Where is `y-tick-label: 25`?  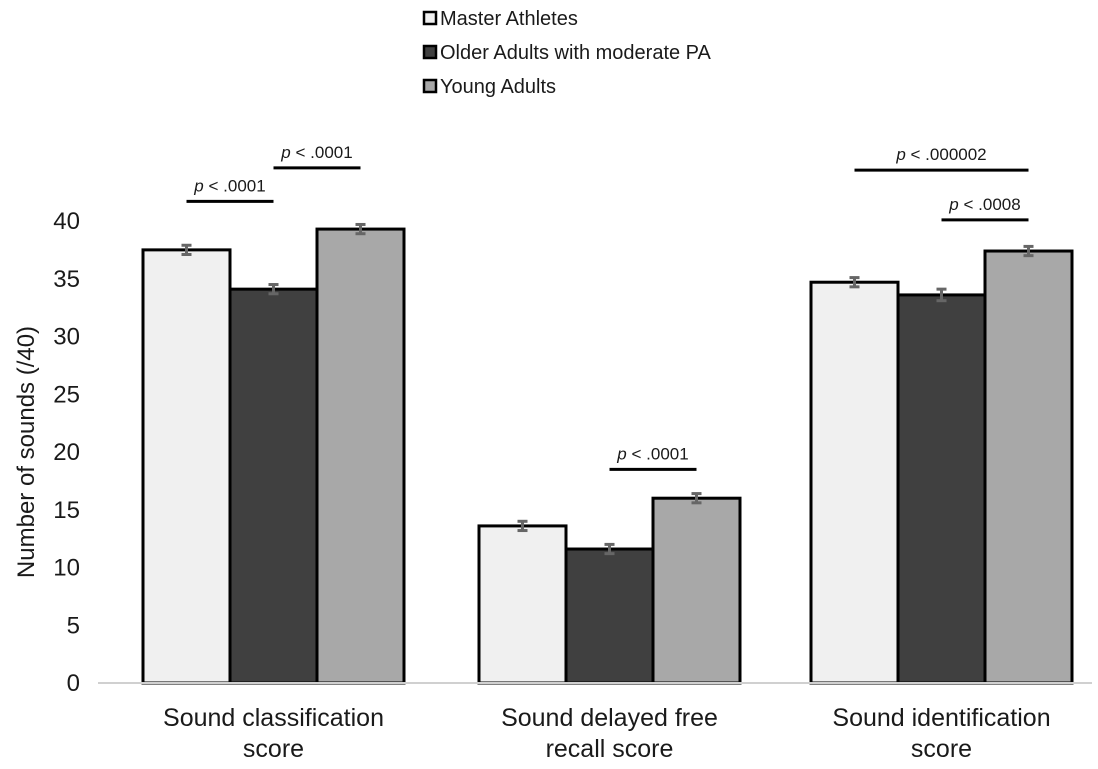
y-tick-label: 25 is located at coordinates (66, 394).